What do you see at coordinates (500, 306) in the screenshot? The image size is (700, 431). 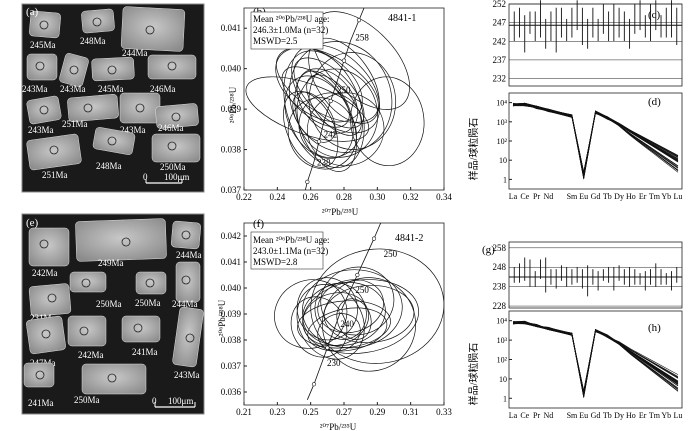 I see `chart-g-ytick-label: 228` at bounding box center [500, 306].